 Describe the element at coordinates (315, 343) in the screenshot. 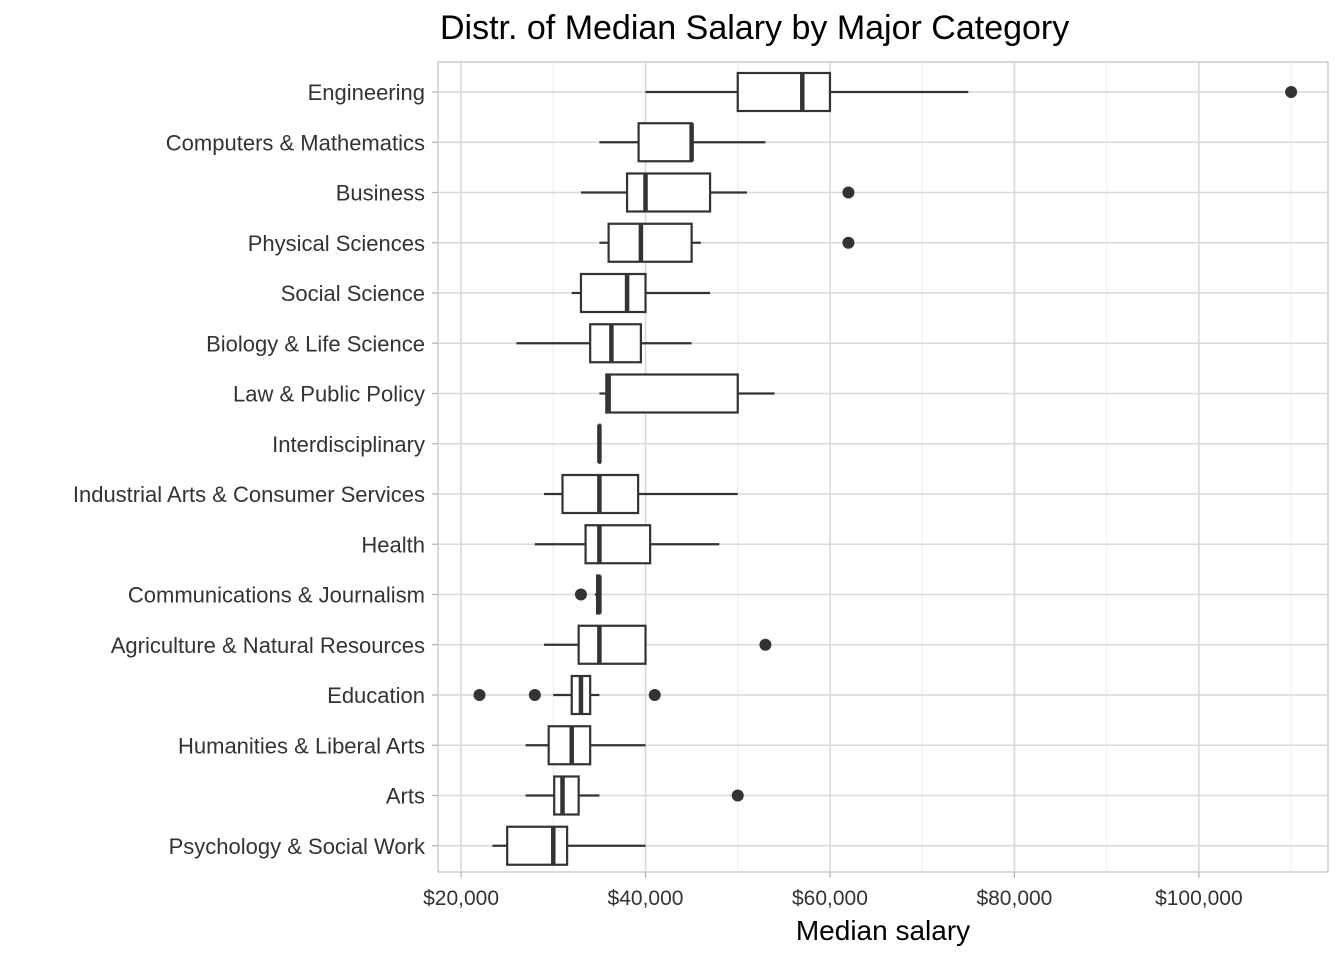

I see `category-label: Biology & Life Science` at that location.